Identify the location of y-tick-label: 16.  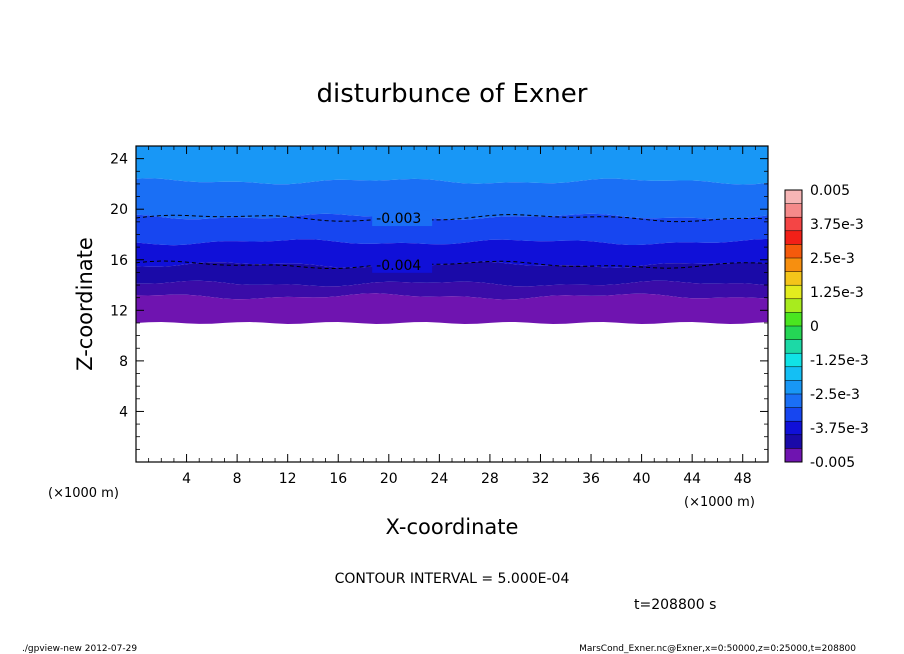
(119, 261).